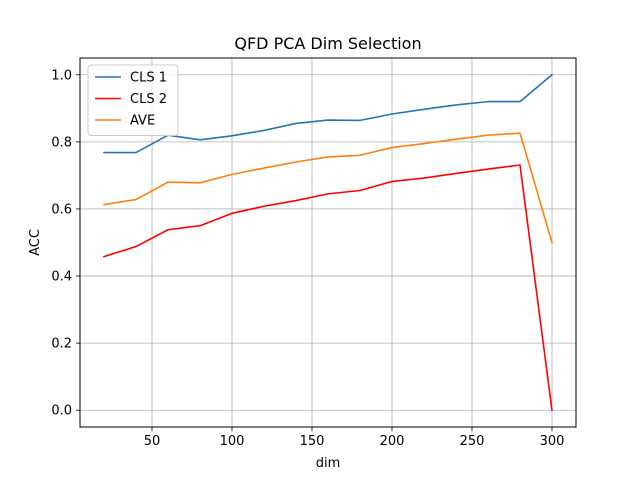  I want to click on x-axis-label: dim, so click(328, 463).